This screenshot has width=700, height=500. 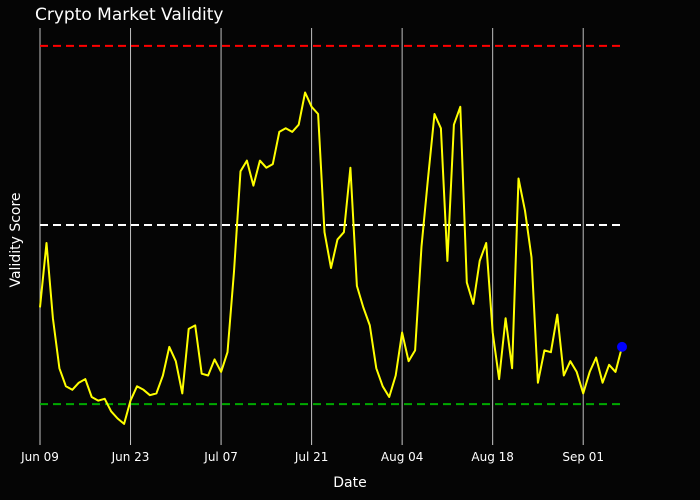 I want to click on x-tick-label: Aug 04, so click(x=402, y=457).